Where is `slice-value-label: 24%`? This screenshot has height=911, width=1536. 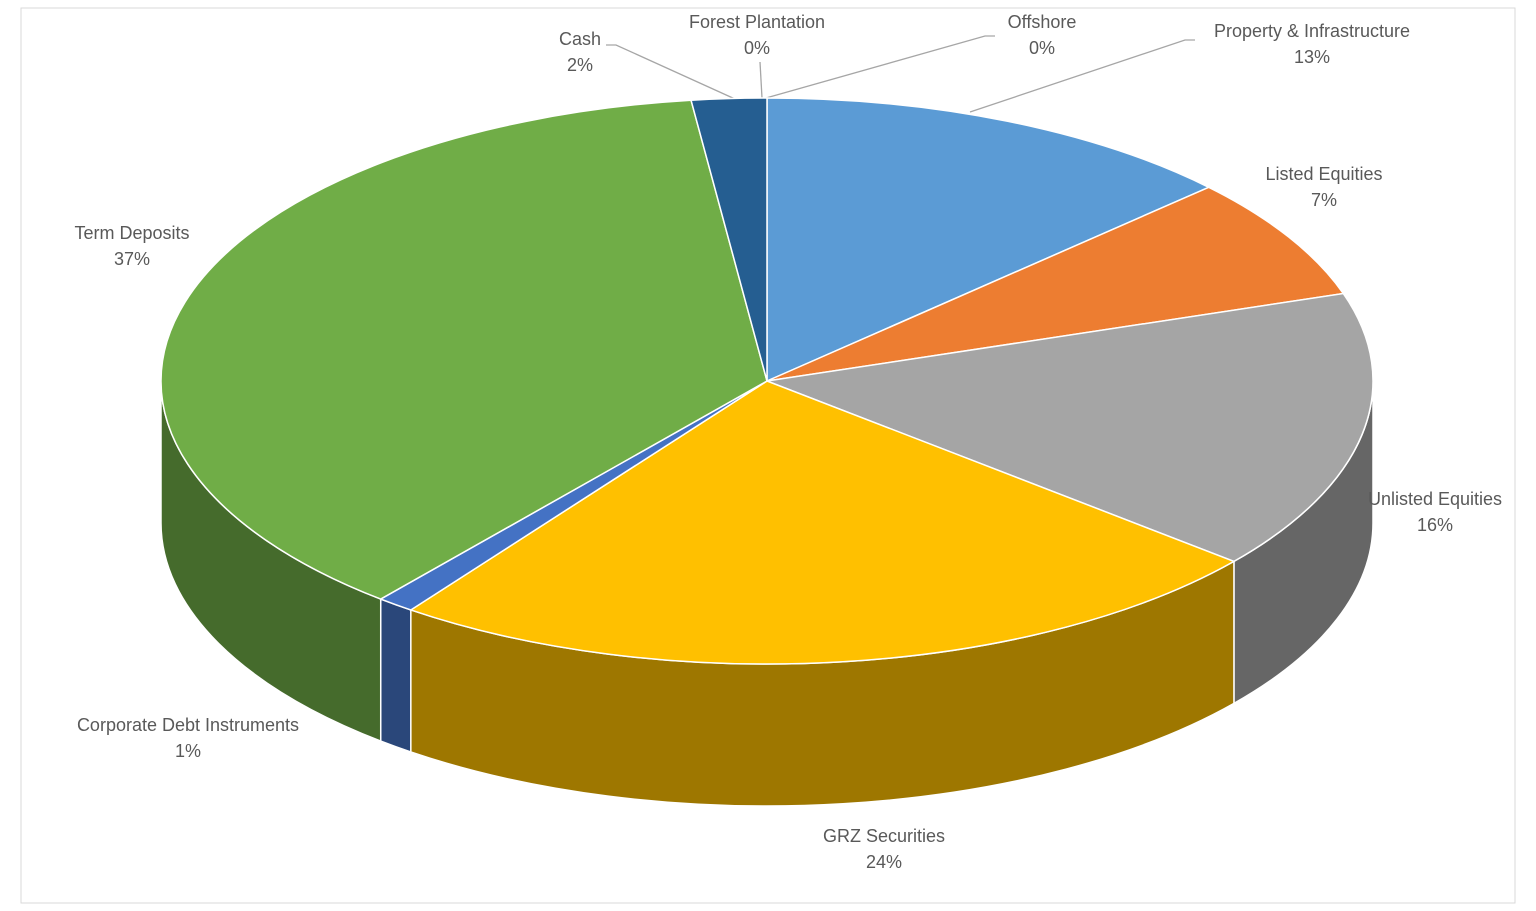 slice-value-label: 24% is located at coordinates (884, 862).